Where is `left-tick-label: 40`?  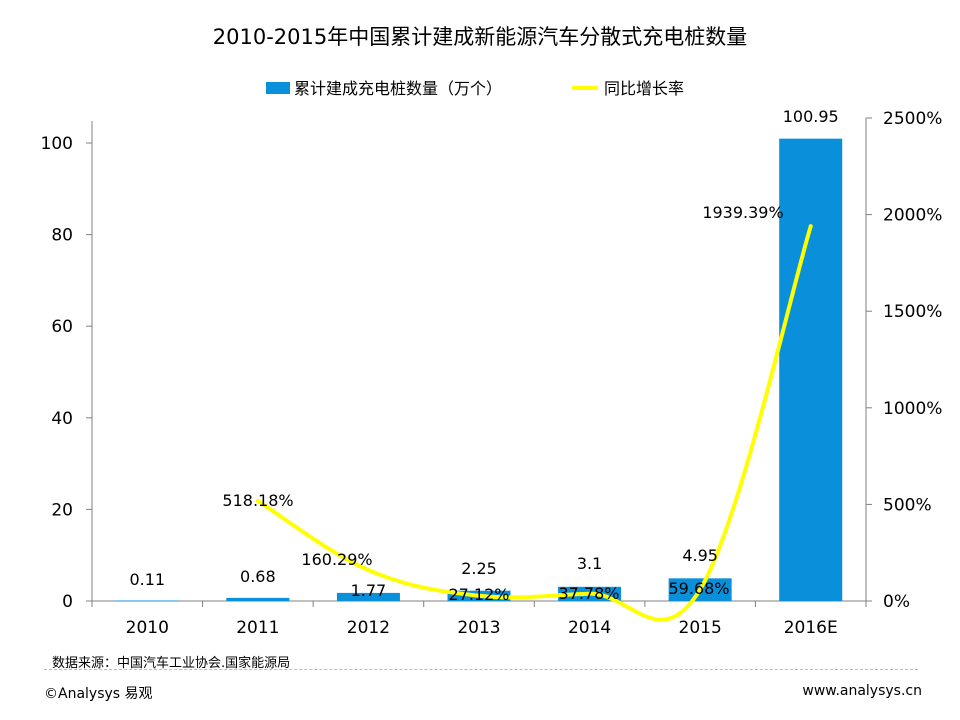 left-tick-label: 40 is located at coordinates (62, 419).